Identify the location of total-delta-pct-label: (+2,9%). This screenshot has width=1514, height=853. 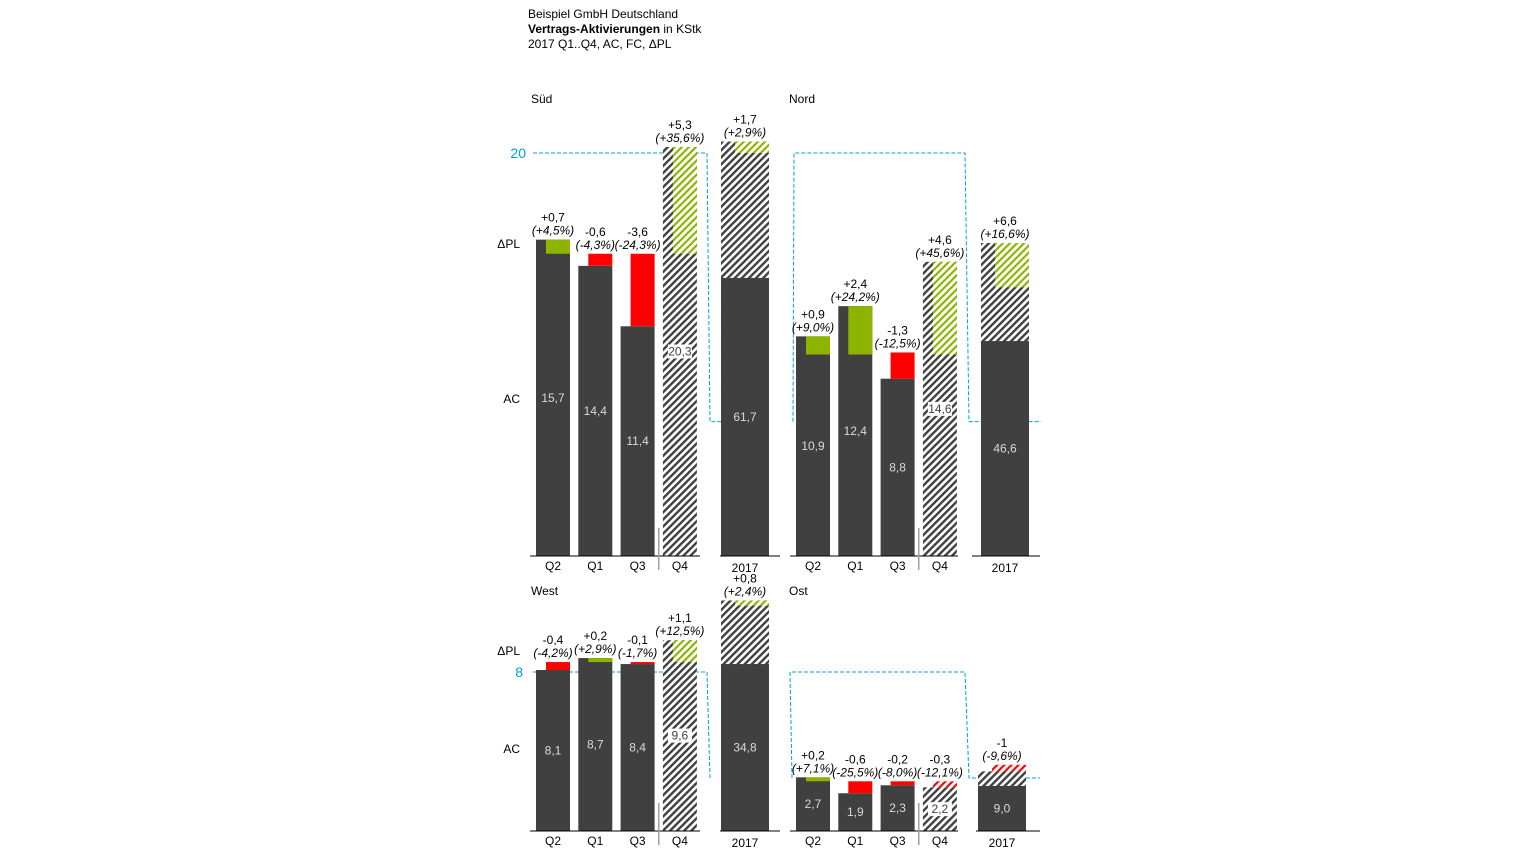
(745, 133).